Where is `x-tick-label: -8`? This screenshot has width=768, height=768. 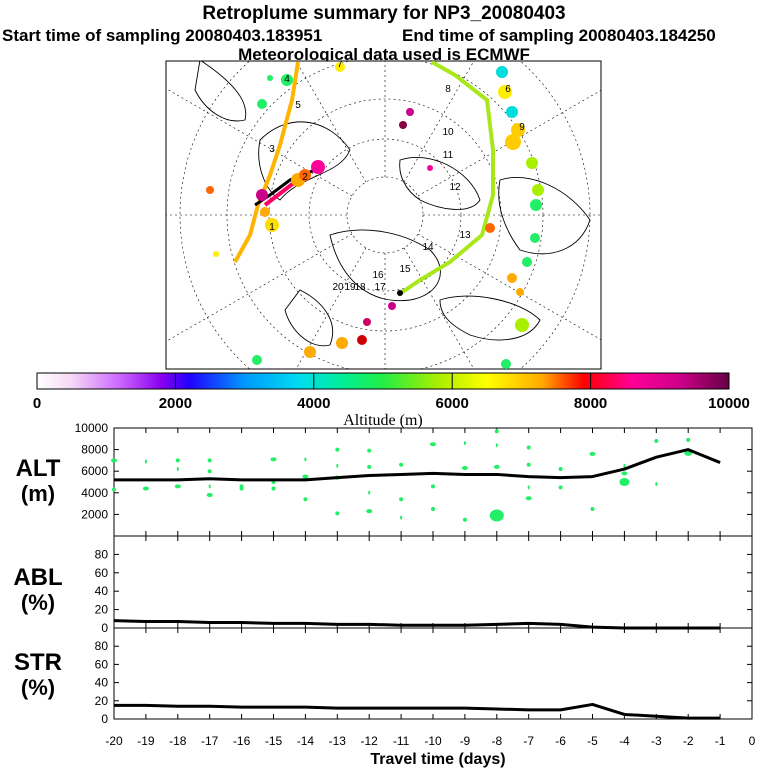
x-tick-label: -8 is located at coordinates (496, 741).